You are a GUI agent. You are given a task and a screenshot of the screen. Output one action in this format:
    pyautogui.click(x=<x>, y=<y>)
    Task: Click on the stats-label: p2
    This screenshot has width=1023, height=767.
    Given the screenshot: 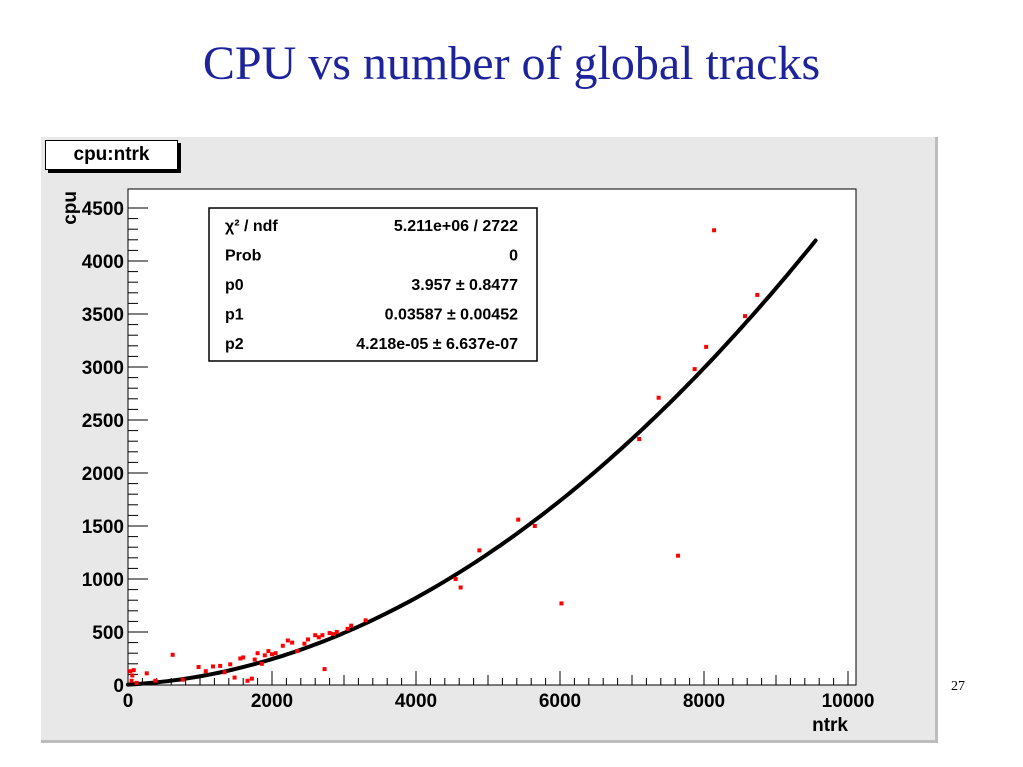 What is the action you would take?
    pyautogui.click(x=234, y=344)
    